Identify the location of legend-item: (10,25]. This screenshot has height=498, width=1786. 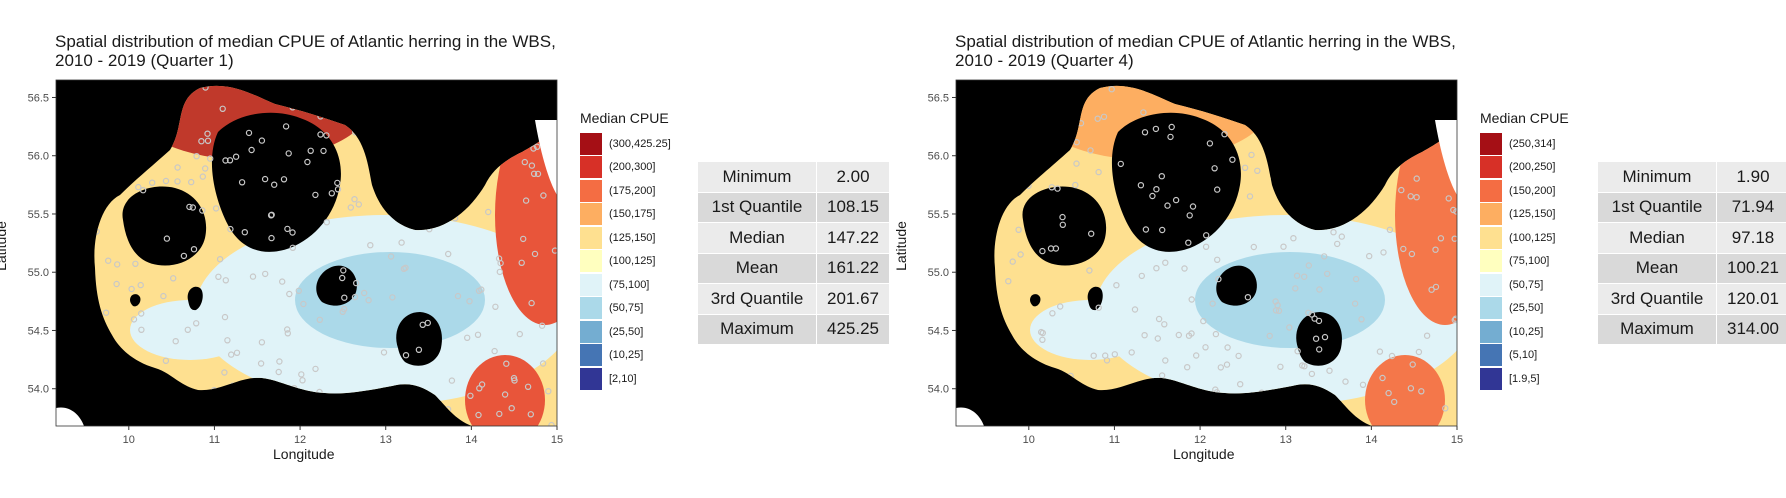
(625, 356).